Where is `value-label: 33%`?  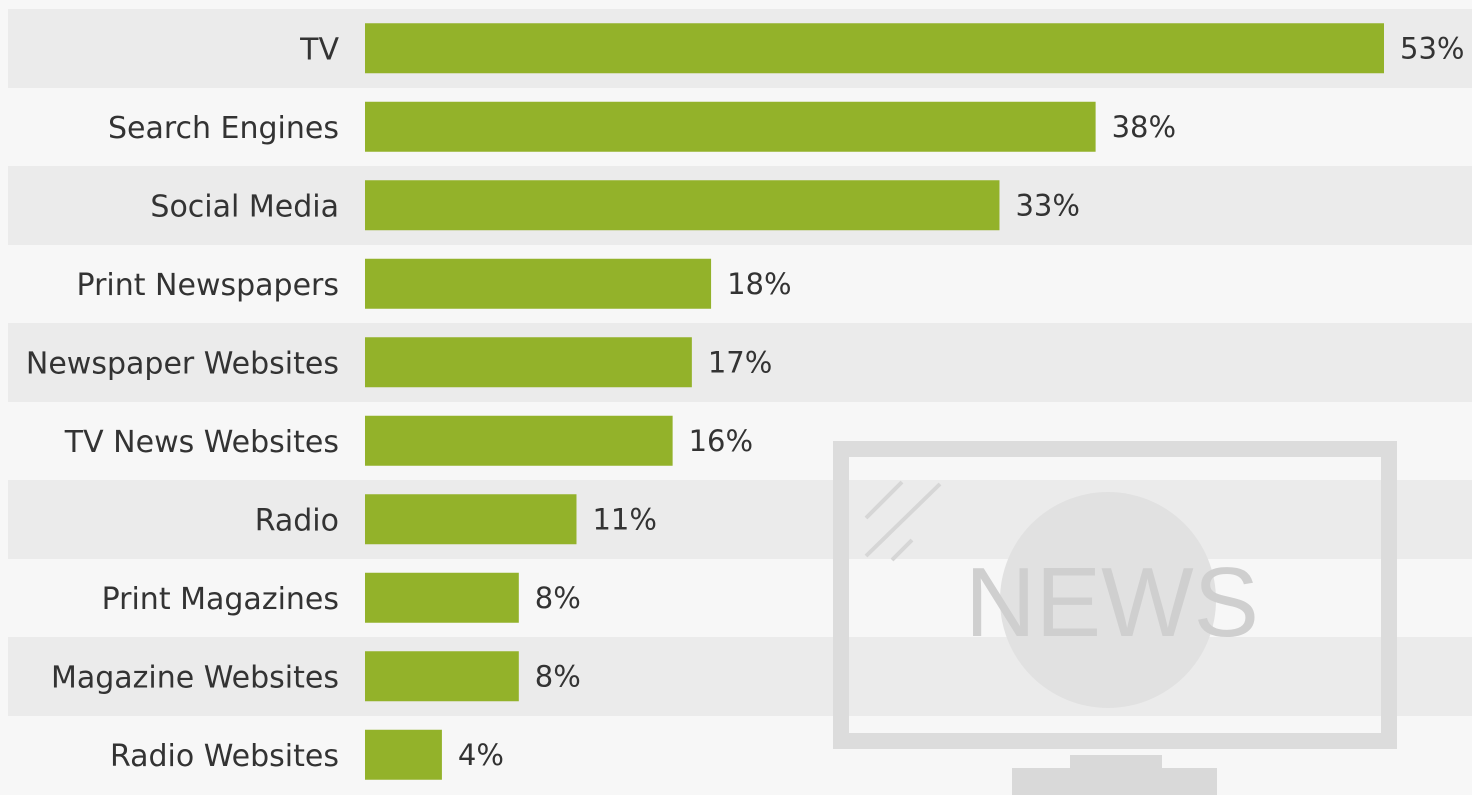
value-label: 33% is located at coordinates (1047, 205).